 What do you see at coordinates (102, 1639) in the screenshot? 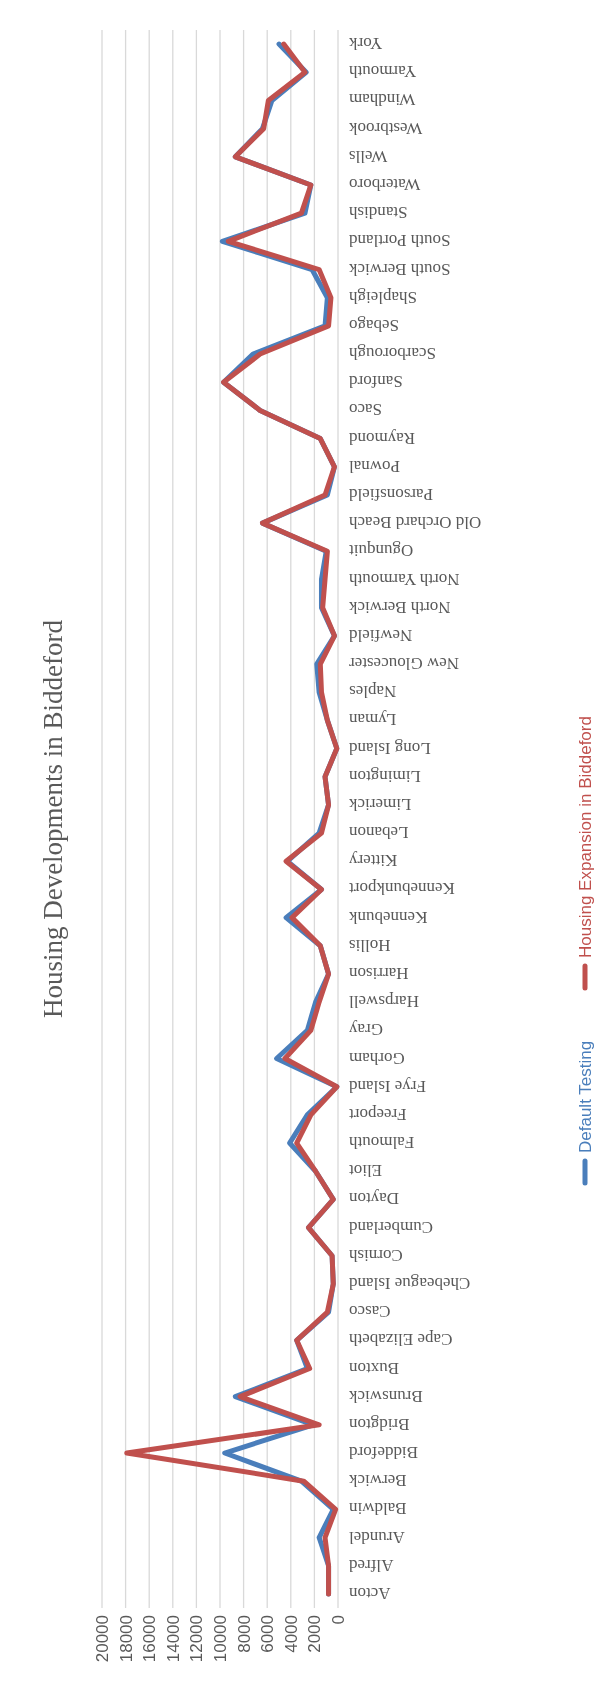
I see `x-tick-label: 20000` at bounding box center [102, 1639].